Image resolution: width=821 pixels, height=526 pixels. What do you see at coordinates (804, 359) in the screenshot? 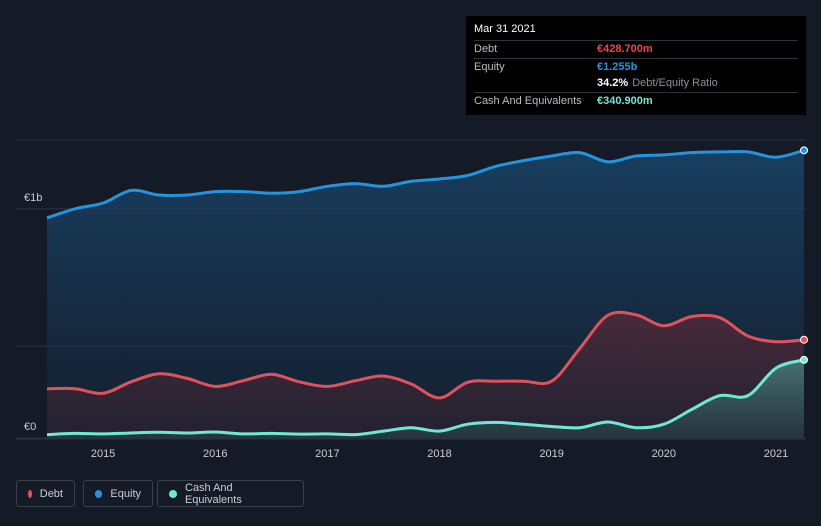
I see `cash-and-equivalents-endpoint` at bounding box center [804, 359].